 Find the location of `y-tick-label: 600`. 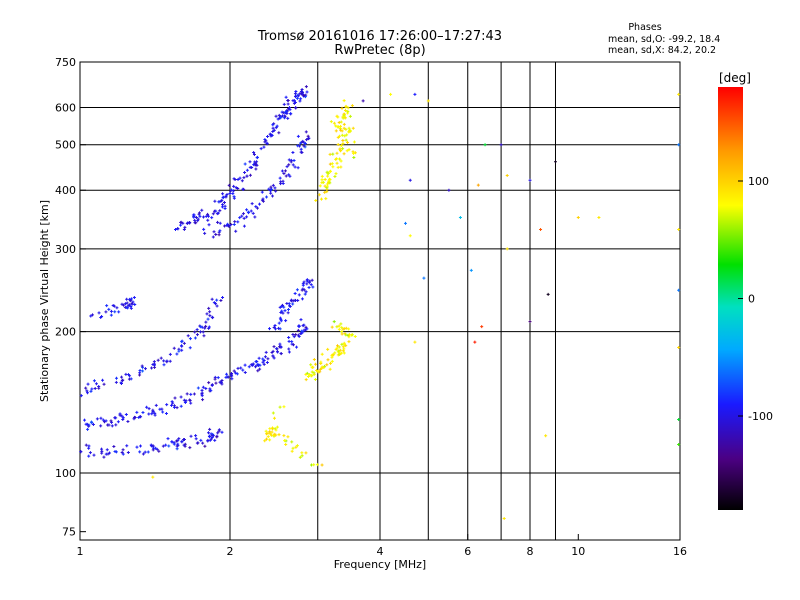

y-tick-label: 600 is located at coordinates (65, 108).